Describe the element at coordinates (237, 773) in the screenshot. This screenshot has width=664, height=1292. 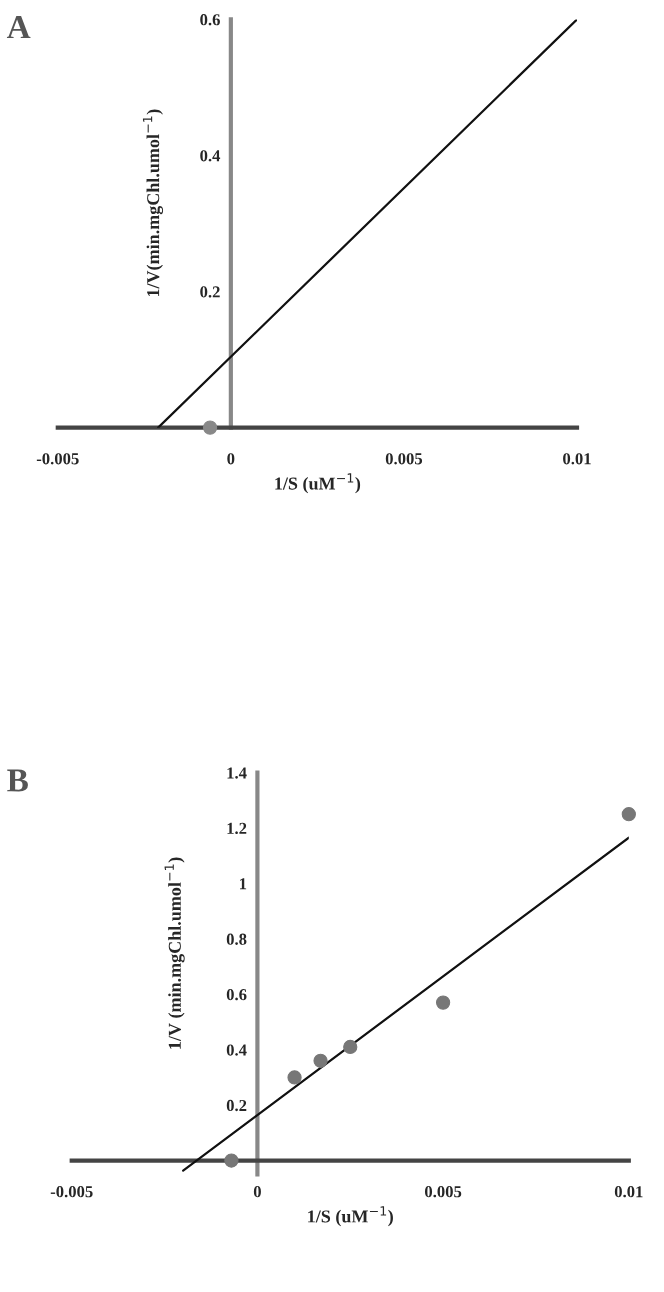
I see `y-tick-label: 1.4` at that location.